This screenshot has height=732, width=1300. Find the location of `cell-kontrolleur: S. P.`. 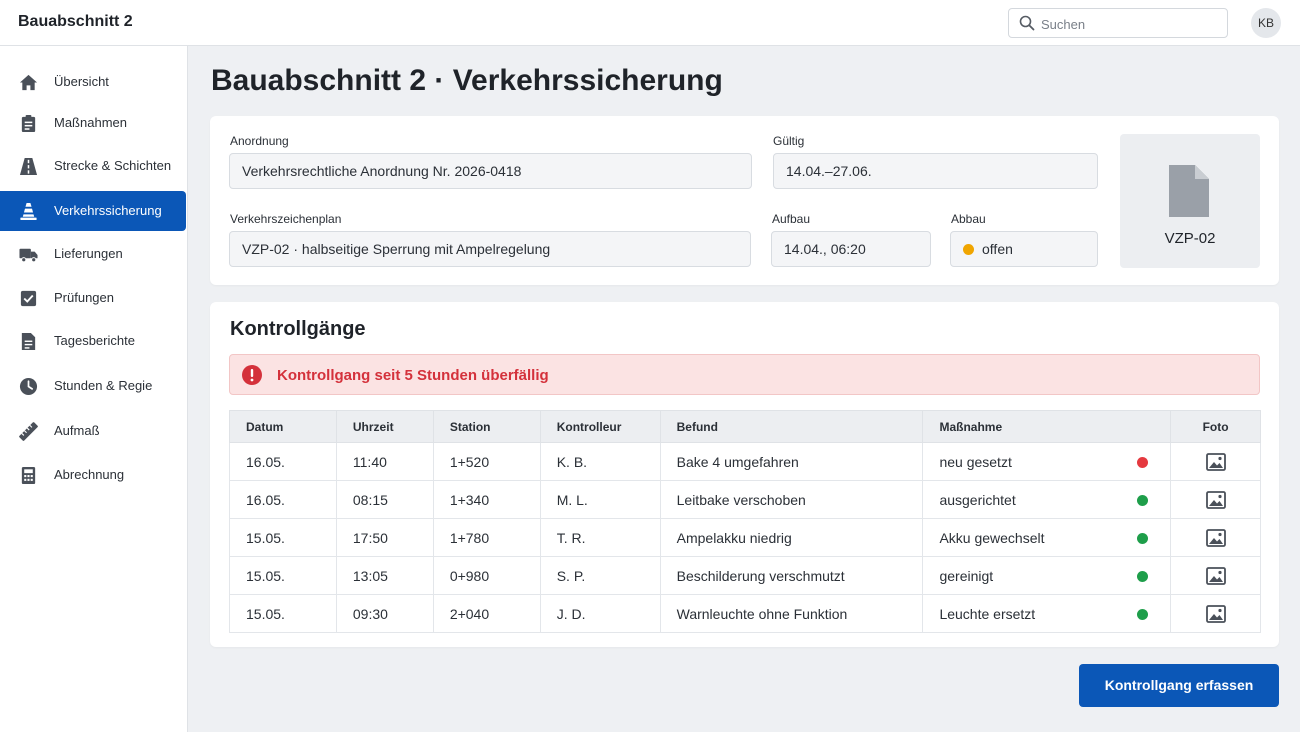

cell-kontrolleur: S. P. is located at coordinates (600, 575).